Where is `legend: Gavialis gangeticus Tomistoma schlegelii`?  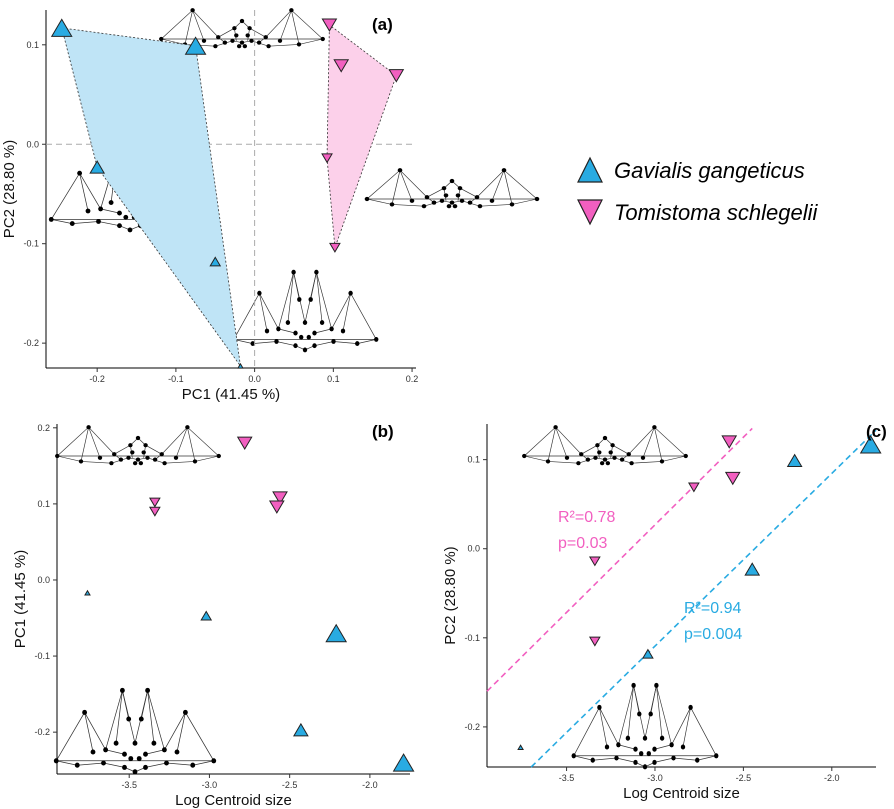
legend: Gavialis gangeticus Tomistoma schlegelii is located at coordinates (697, 191).